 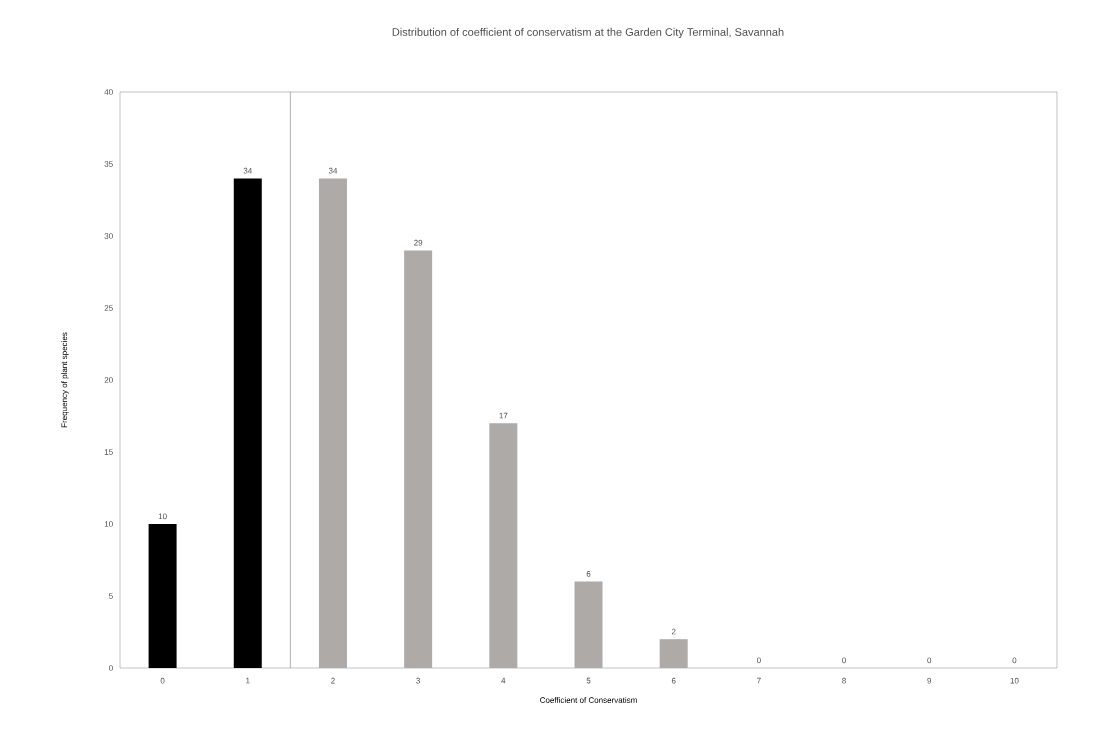 What do you see at coordinates (162, 680) in the screenshot?
I see `x-tick-label: 0` at bounding box center [162, 680].